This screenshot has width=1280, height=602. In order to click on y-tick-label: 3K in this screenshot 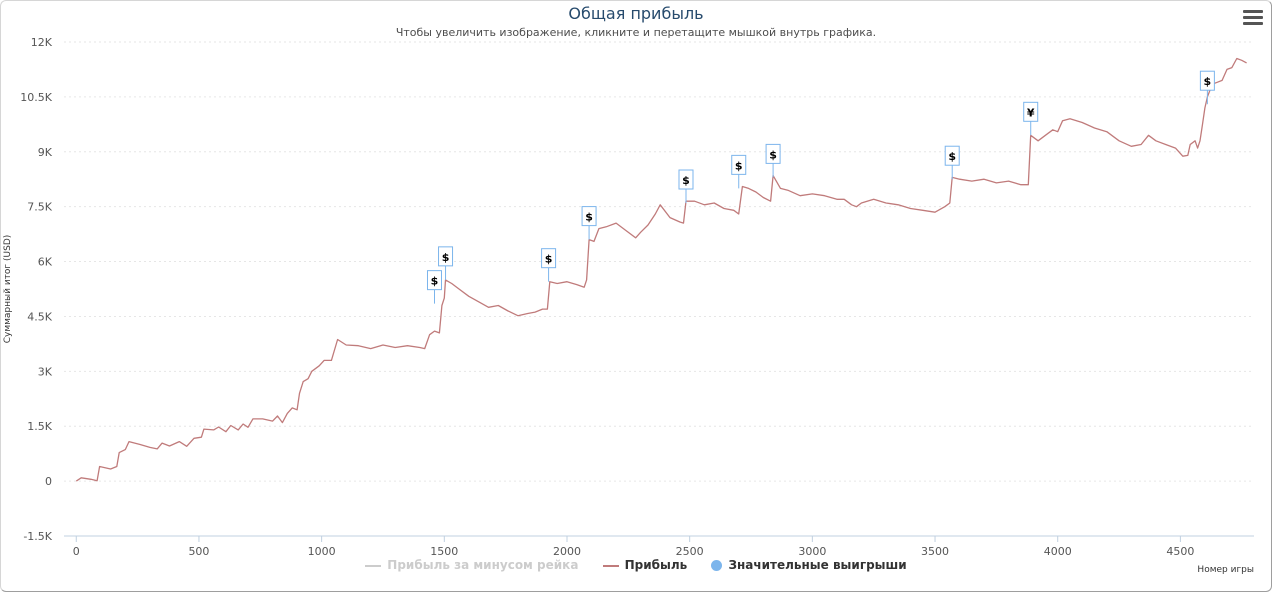, I will do `click(45, 371)`.